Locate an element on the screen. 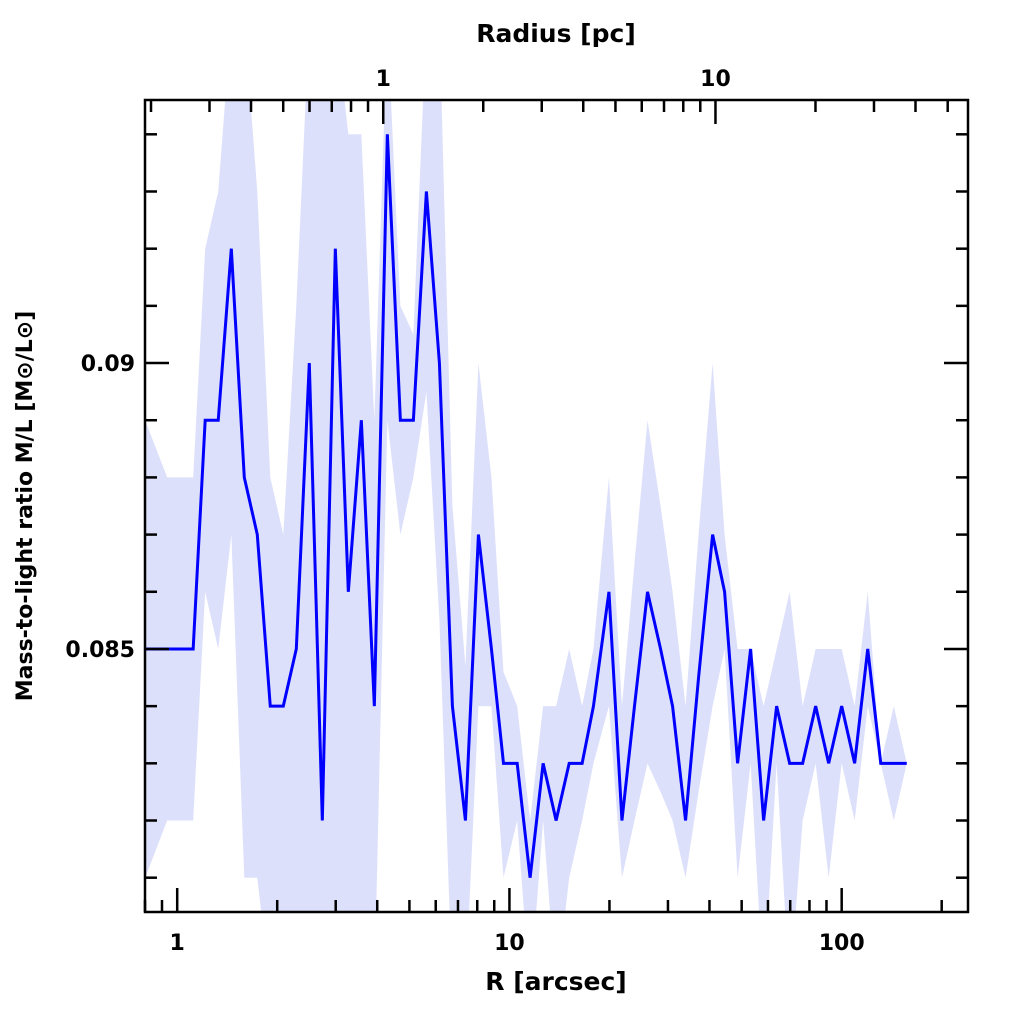  x-tick-label: 1 is located at coordinates (177, 943).